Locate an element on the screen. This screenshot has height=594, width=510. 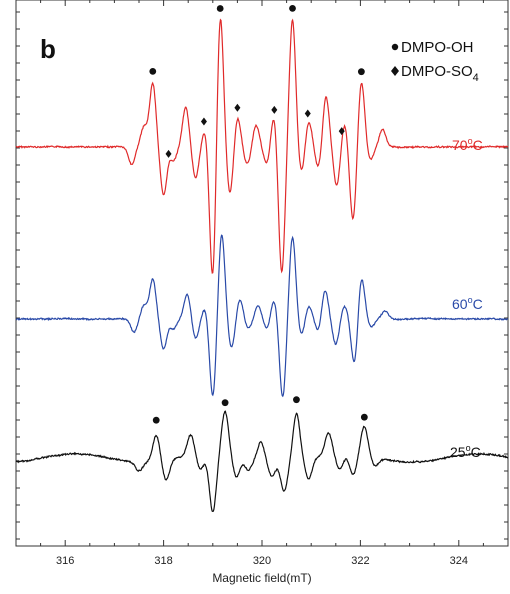
legend-label-dmpo-so4-sub: 4 is located at coordinates (476, 78).